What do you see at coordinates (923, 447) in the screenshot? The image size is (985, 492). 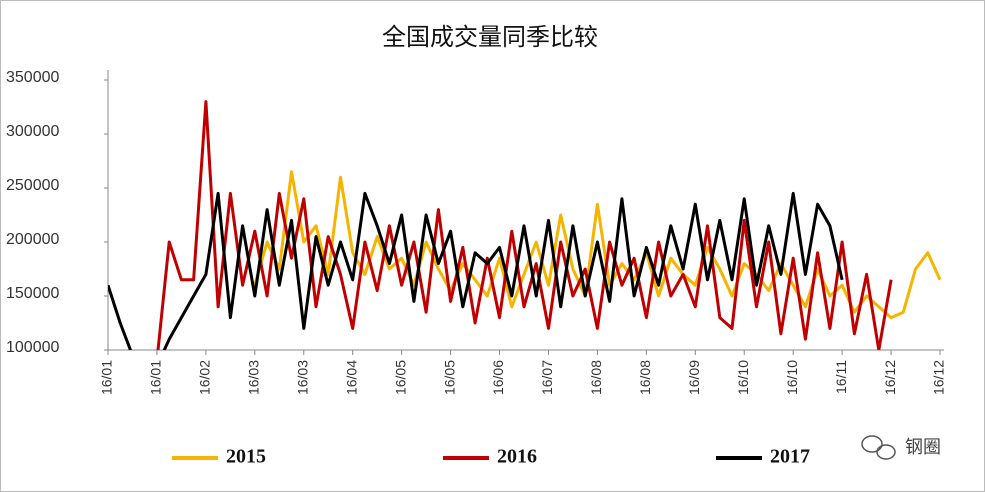 I see `watermark: 钢圈` at bounding box center [923, 447].